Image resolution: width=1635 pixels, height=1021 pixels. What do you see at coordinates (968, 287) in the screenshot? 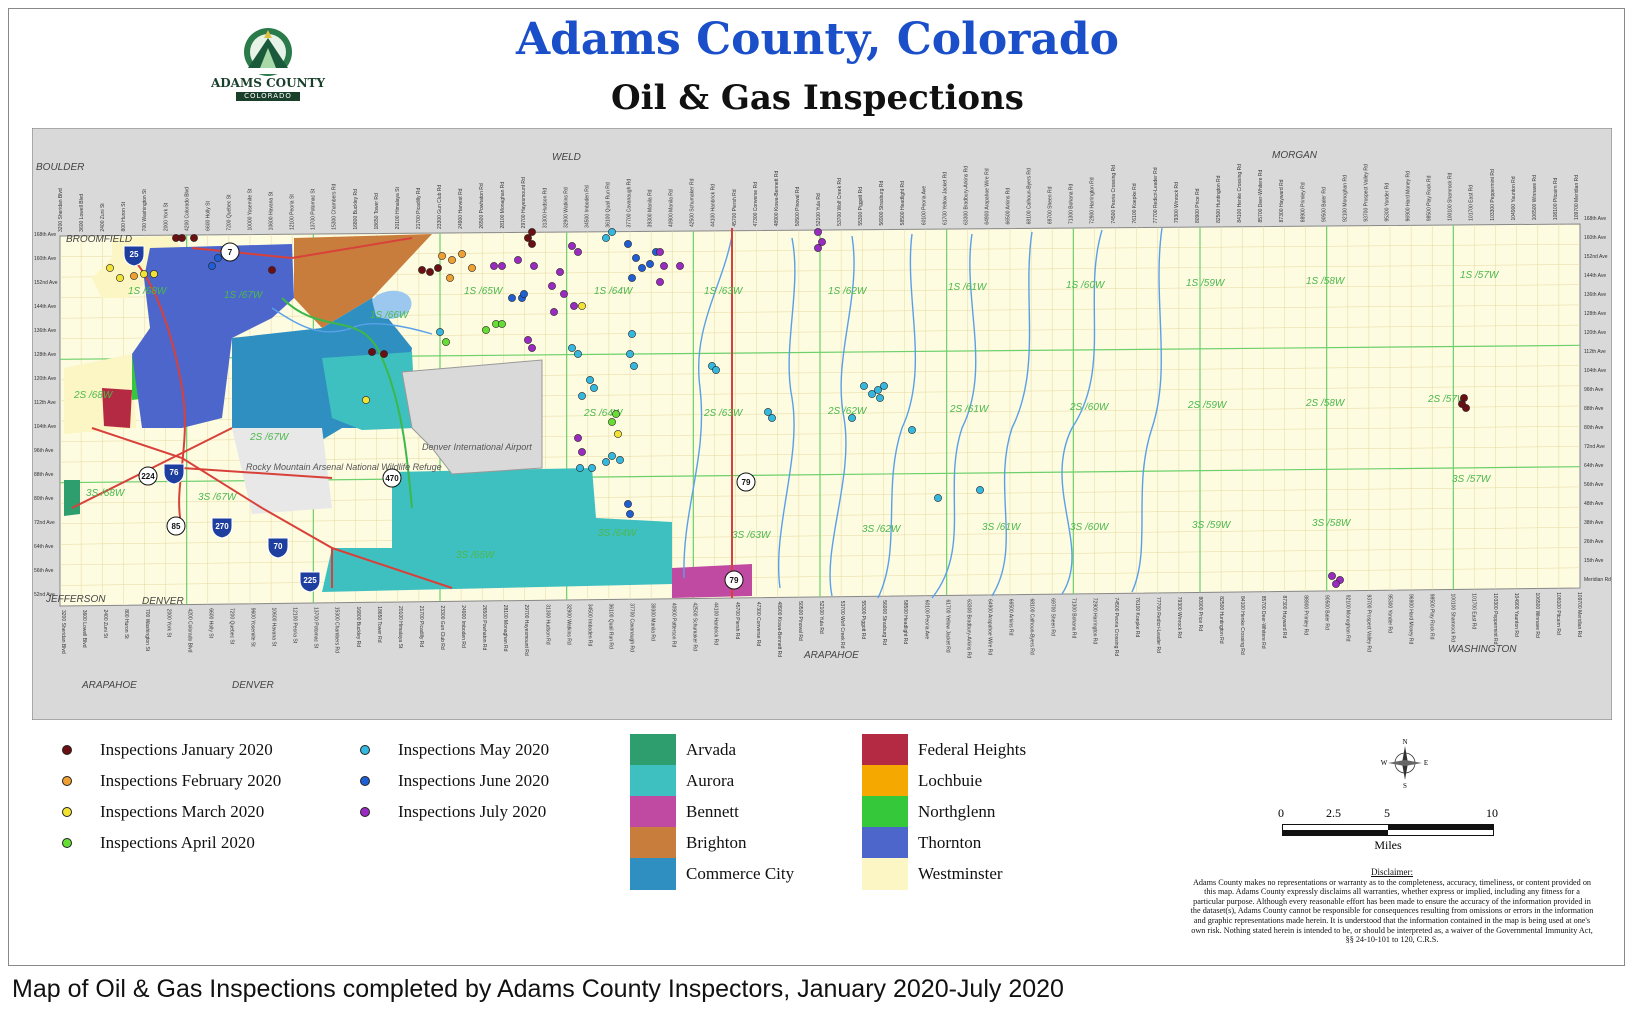
I see `township-label: 1S /61W` at bounding box center [968, 287].